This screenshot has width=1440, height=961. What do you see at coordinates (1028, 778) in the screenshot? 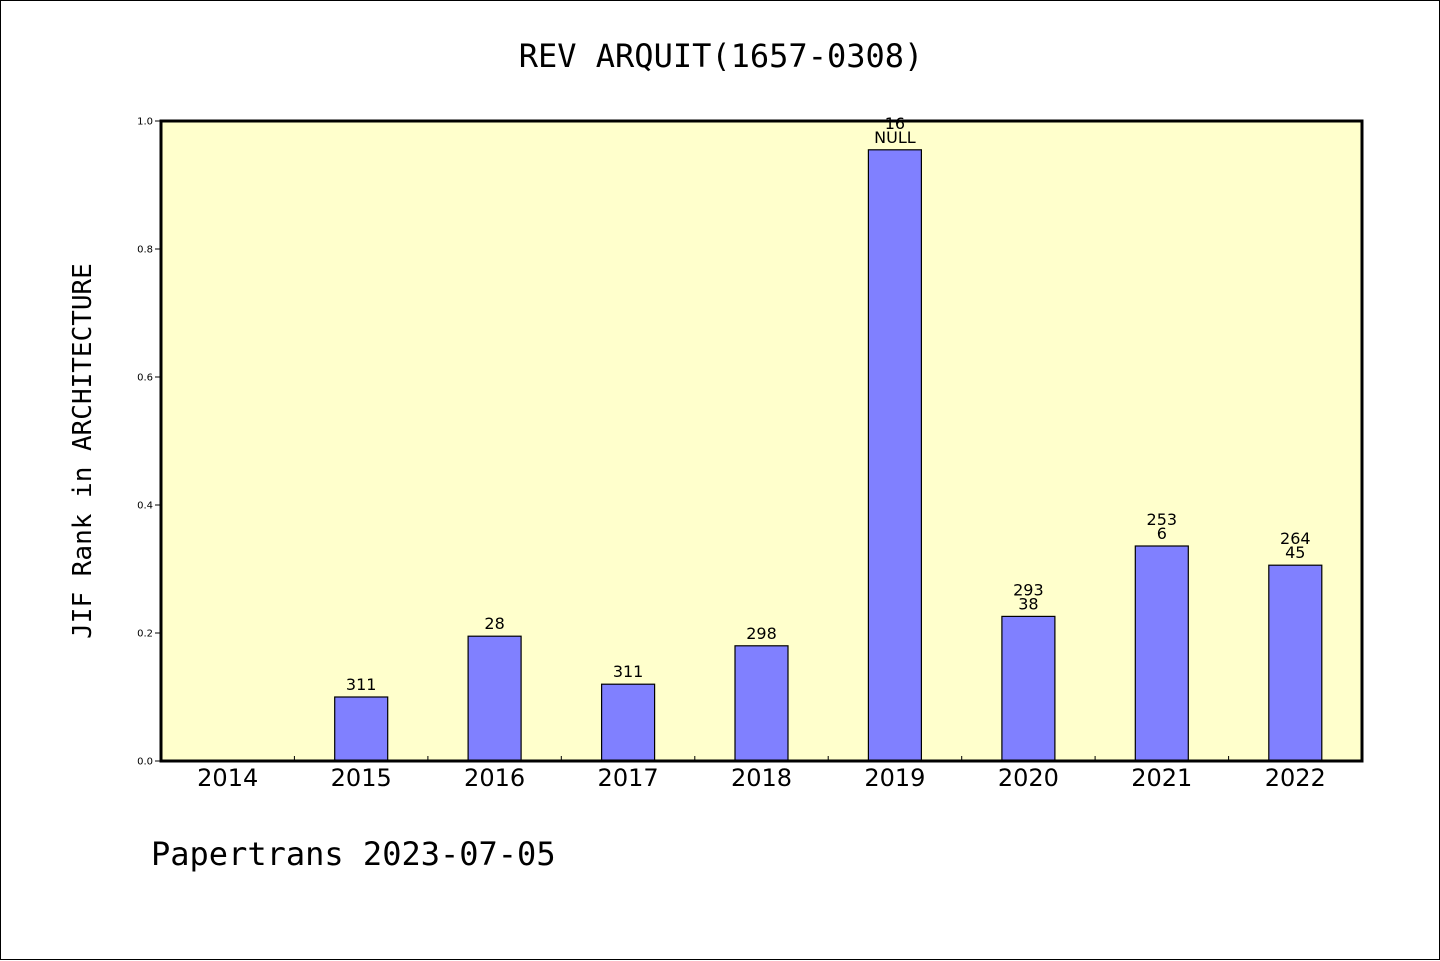
I see `x-tick-label-2020: 2020` at bounding box center [1028, 778].